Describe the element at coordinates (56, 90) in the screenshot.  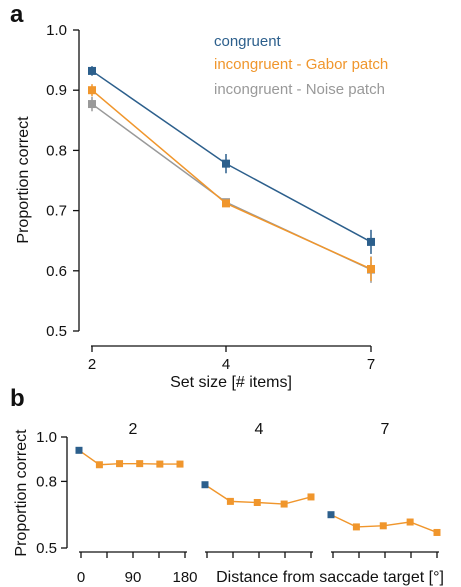
I see `panel-a-y-tick-label: 0.9` at that location.